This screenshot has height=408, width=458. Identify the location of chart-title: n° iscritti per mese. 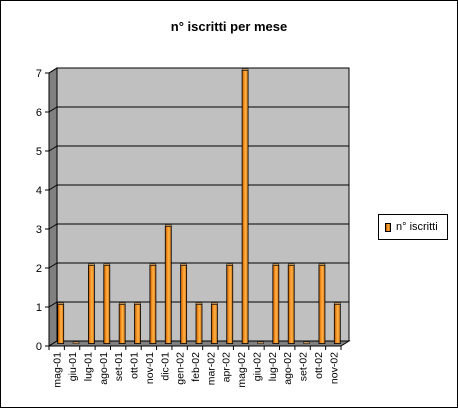
(229, 26).